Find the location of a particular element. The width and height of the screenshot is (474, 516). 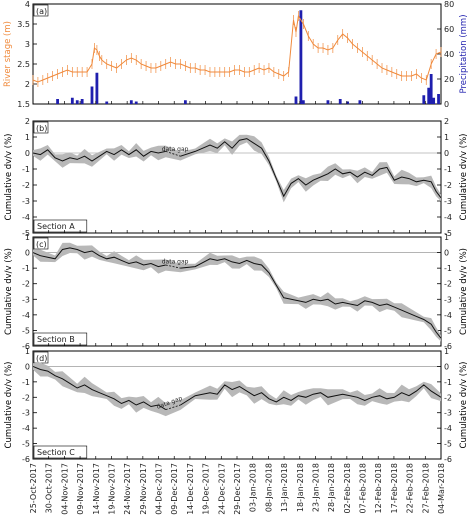

x-tick-label: 13-Jan-2018 is located at coordinates (284, 487).